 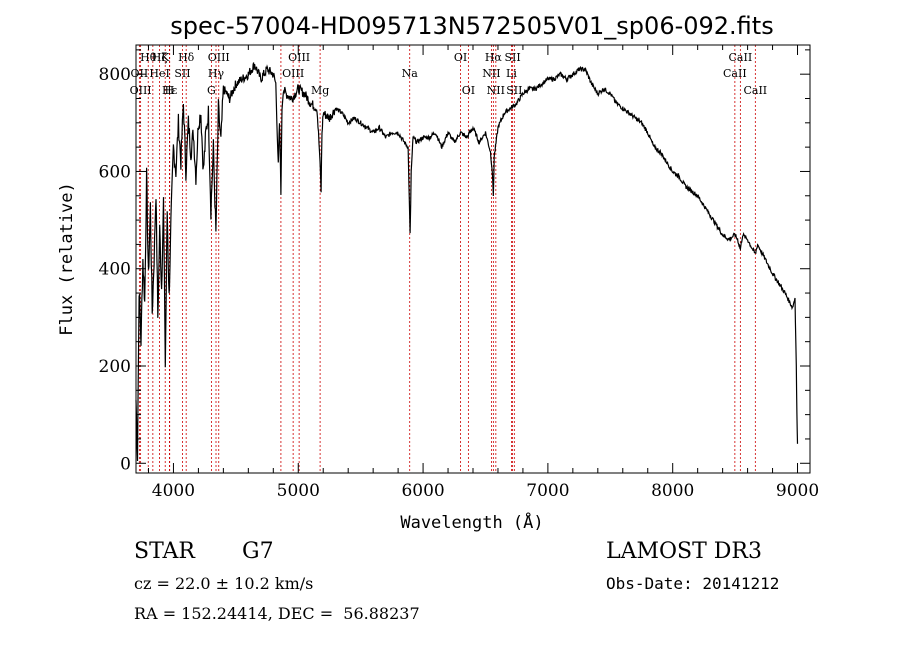 I want to click on obs-date: Obs-Date: 20141212, so click(x=693, y=583).